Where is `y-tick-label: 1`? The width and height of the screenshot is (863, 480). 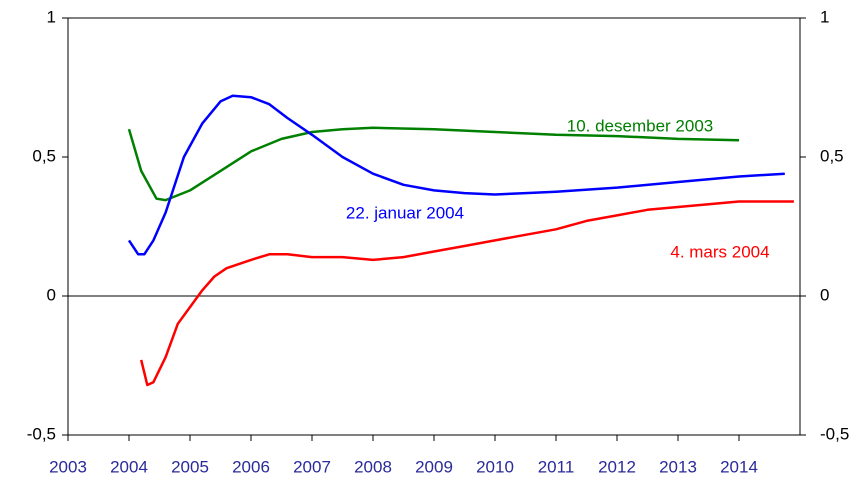 y-tick-label: 1 is located at coordinates (51, 16).